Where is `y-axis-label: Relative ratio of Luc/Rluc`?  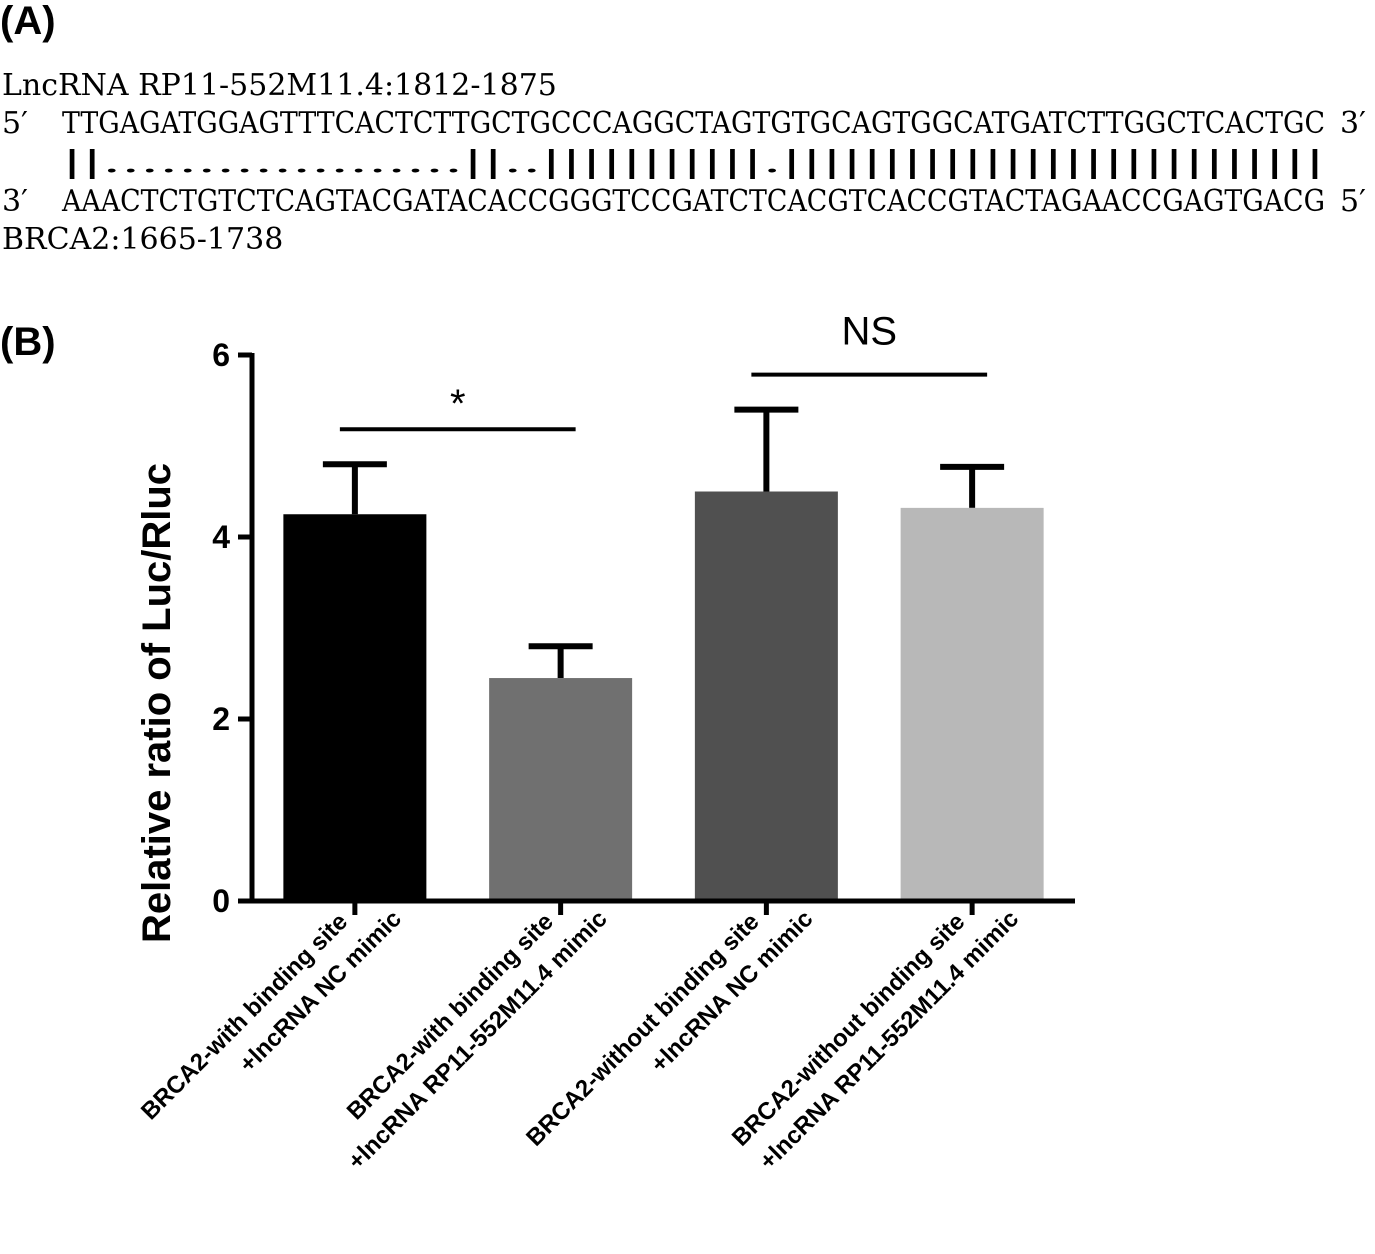
y-axis-label: Relative ratio of Luc/Rluc is located at coordinates (157, 703).